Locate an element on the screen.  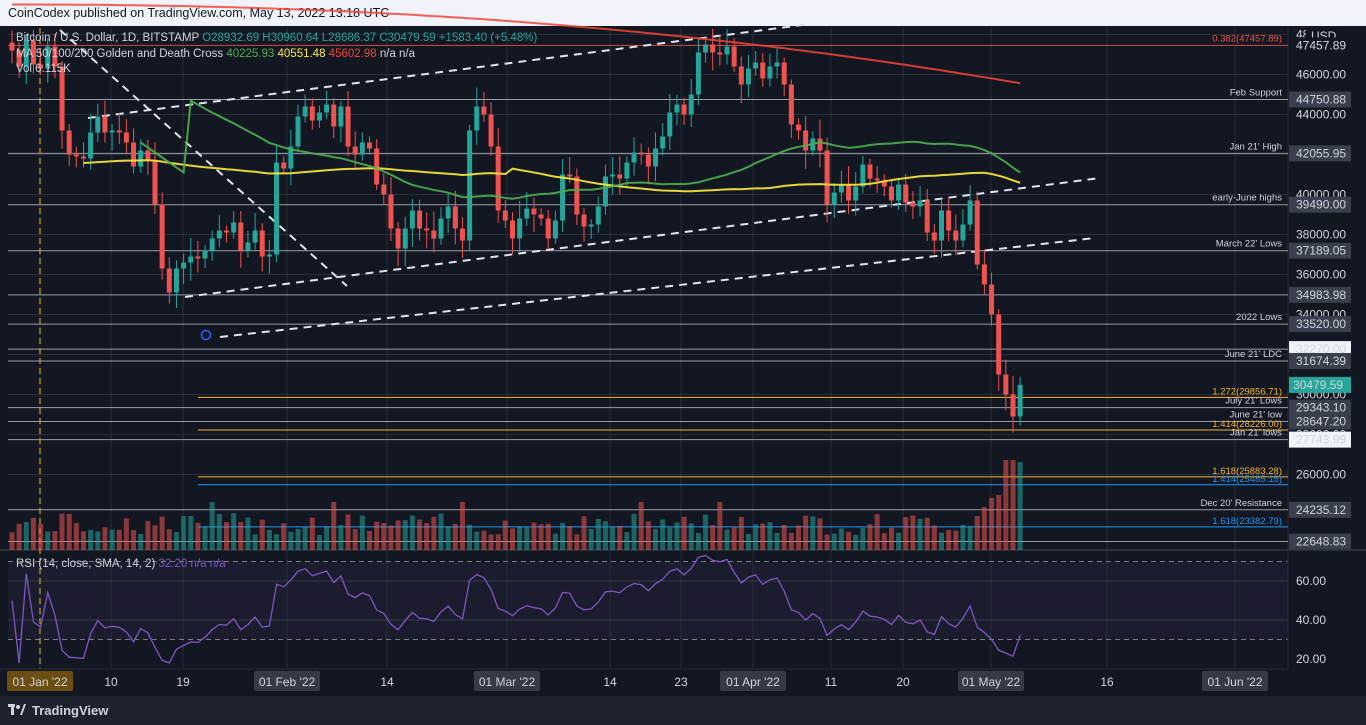
rsi-tick-label: 40.00 is located at coordinates (1311, 620).